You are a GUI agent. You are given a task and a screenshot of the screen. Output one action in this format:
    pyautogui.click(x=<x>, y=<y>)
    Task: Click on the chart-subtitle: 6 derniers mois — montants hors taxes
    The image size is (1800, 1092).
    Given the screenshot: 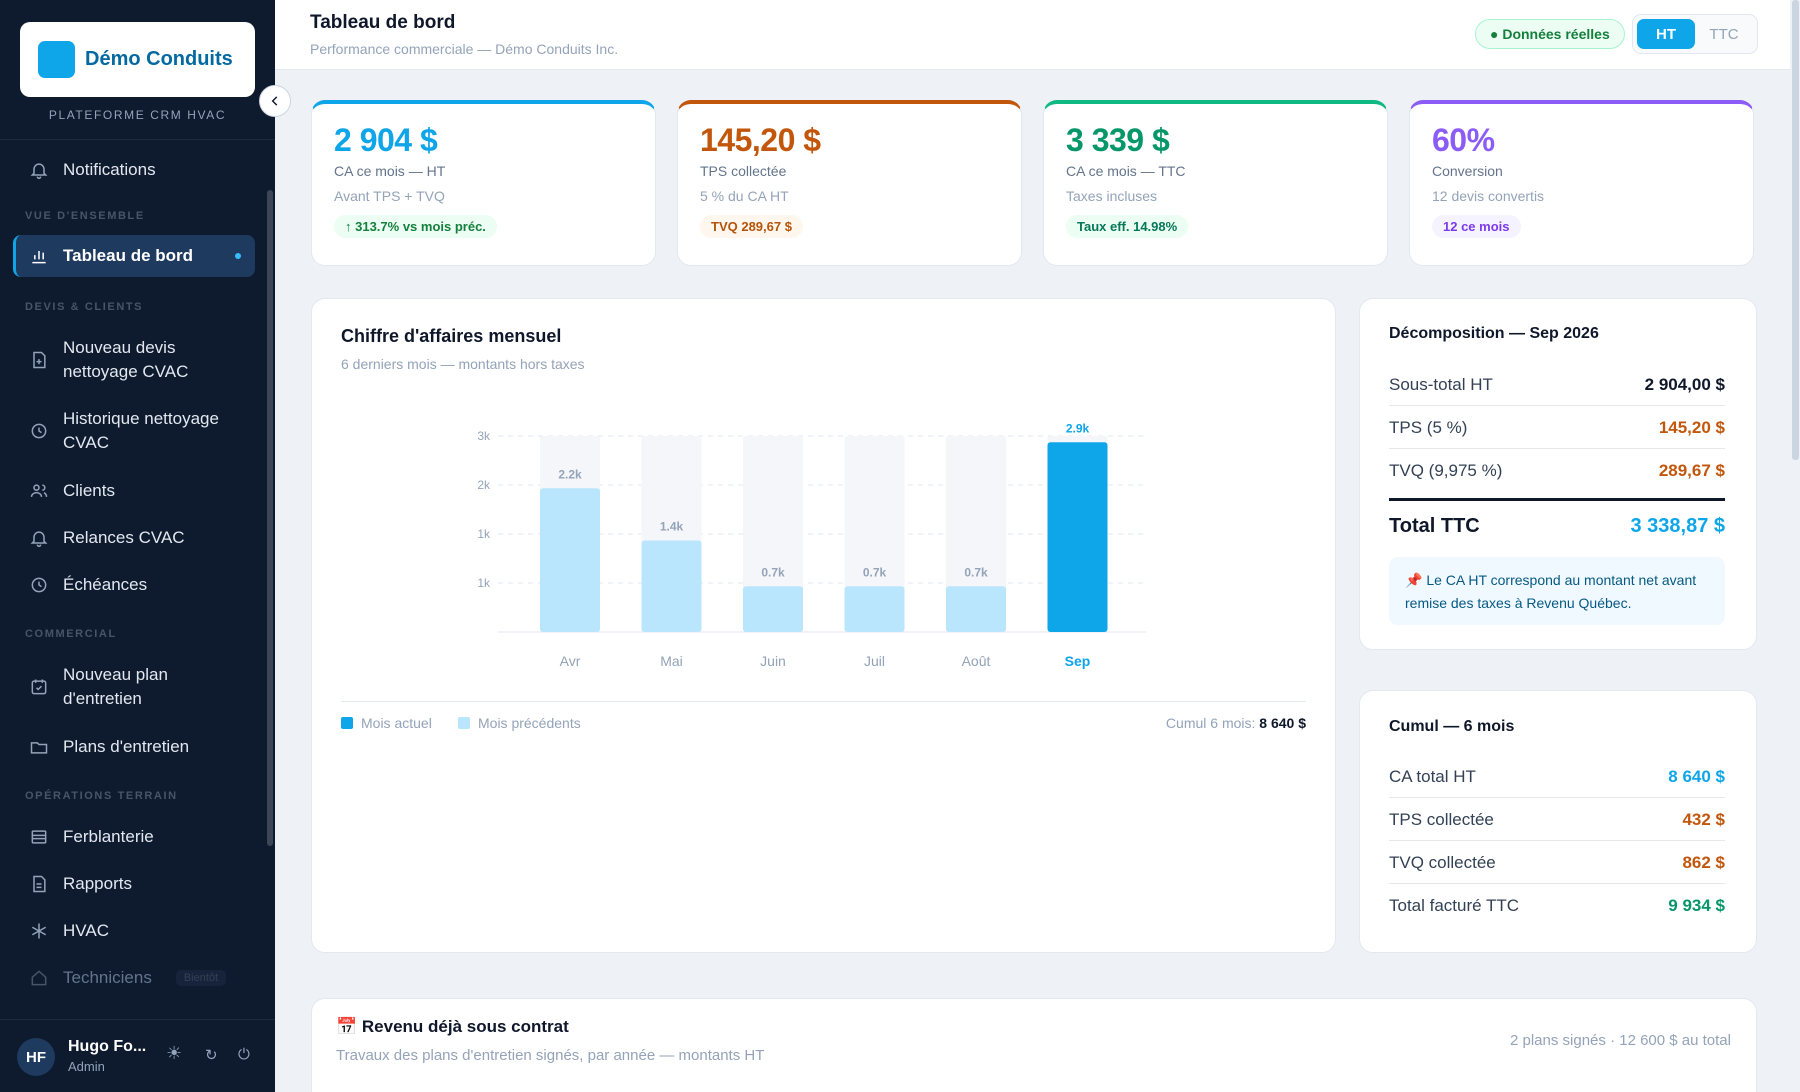 What is the action you would take?
    pyautogui.click(x=463, y=364)
    